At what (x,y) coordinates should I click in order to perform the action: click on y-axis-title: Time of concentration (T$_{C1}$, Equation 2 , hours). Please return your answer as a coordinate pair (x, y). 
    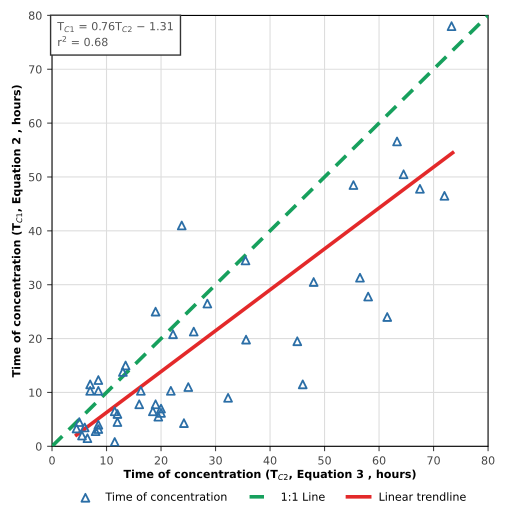
    Looking at the image, I should click on (17, 231).